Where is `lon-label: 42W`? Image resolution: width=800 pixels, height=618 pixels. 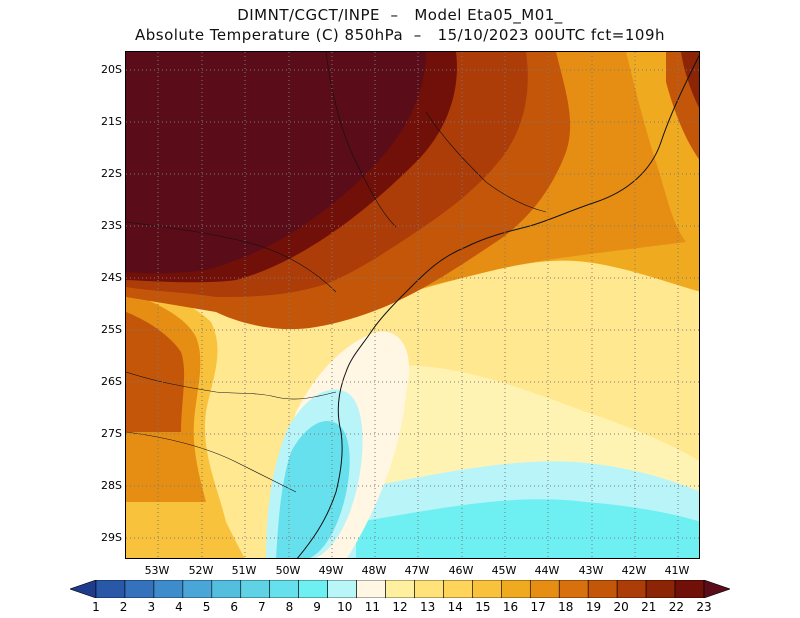
lon-label: 42W is located at coordinates (634, 570).